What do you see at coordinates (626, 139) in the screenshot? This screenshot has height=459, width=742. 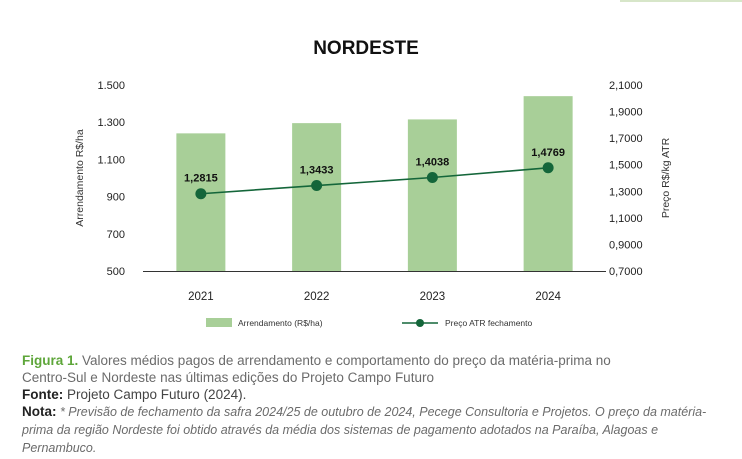 I see `y-tick-label-right: 1,7000` at bounding box center [626, 139].